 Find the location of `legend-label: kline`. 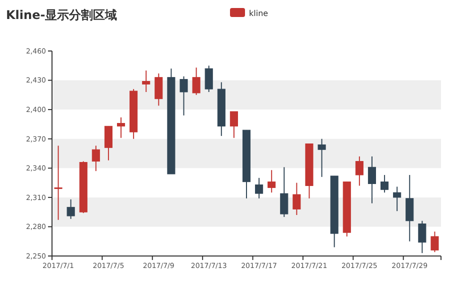

legend-label: kline is located at coordinates (258, 13).